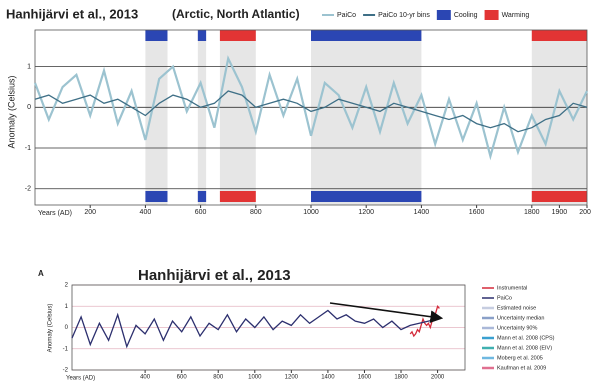 The image size is (591, 385). Describe the element at coordinates (516, 308) in the screenshot. I see `legend-label: Estimated noise` at that location.